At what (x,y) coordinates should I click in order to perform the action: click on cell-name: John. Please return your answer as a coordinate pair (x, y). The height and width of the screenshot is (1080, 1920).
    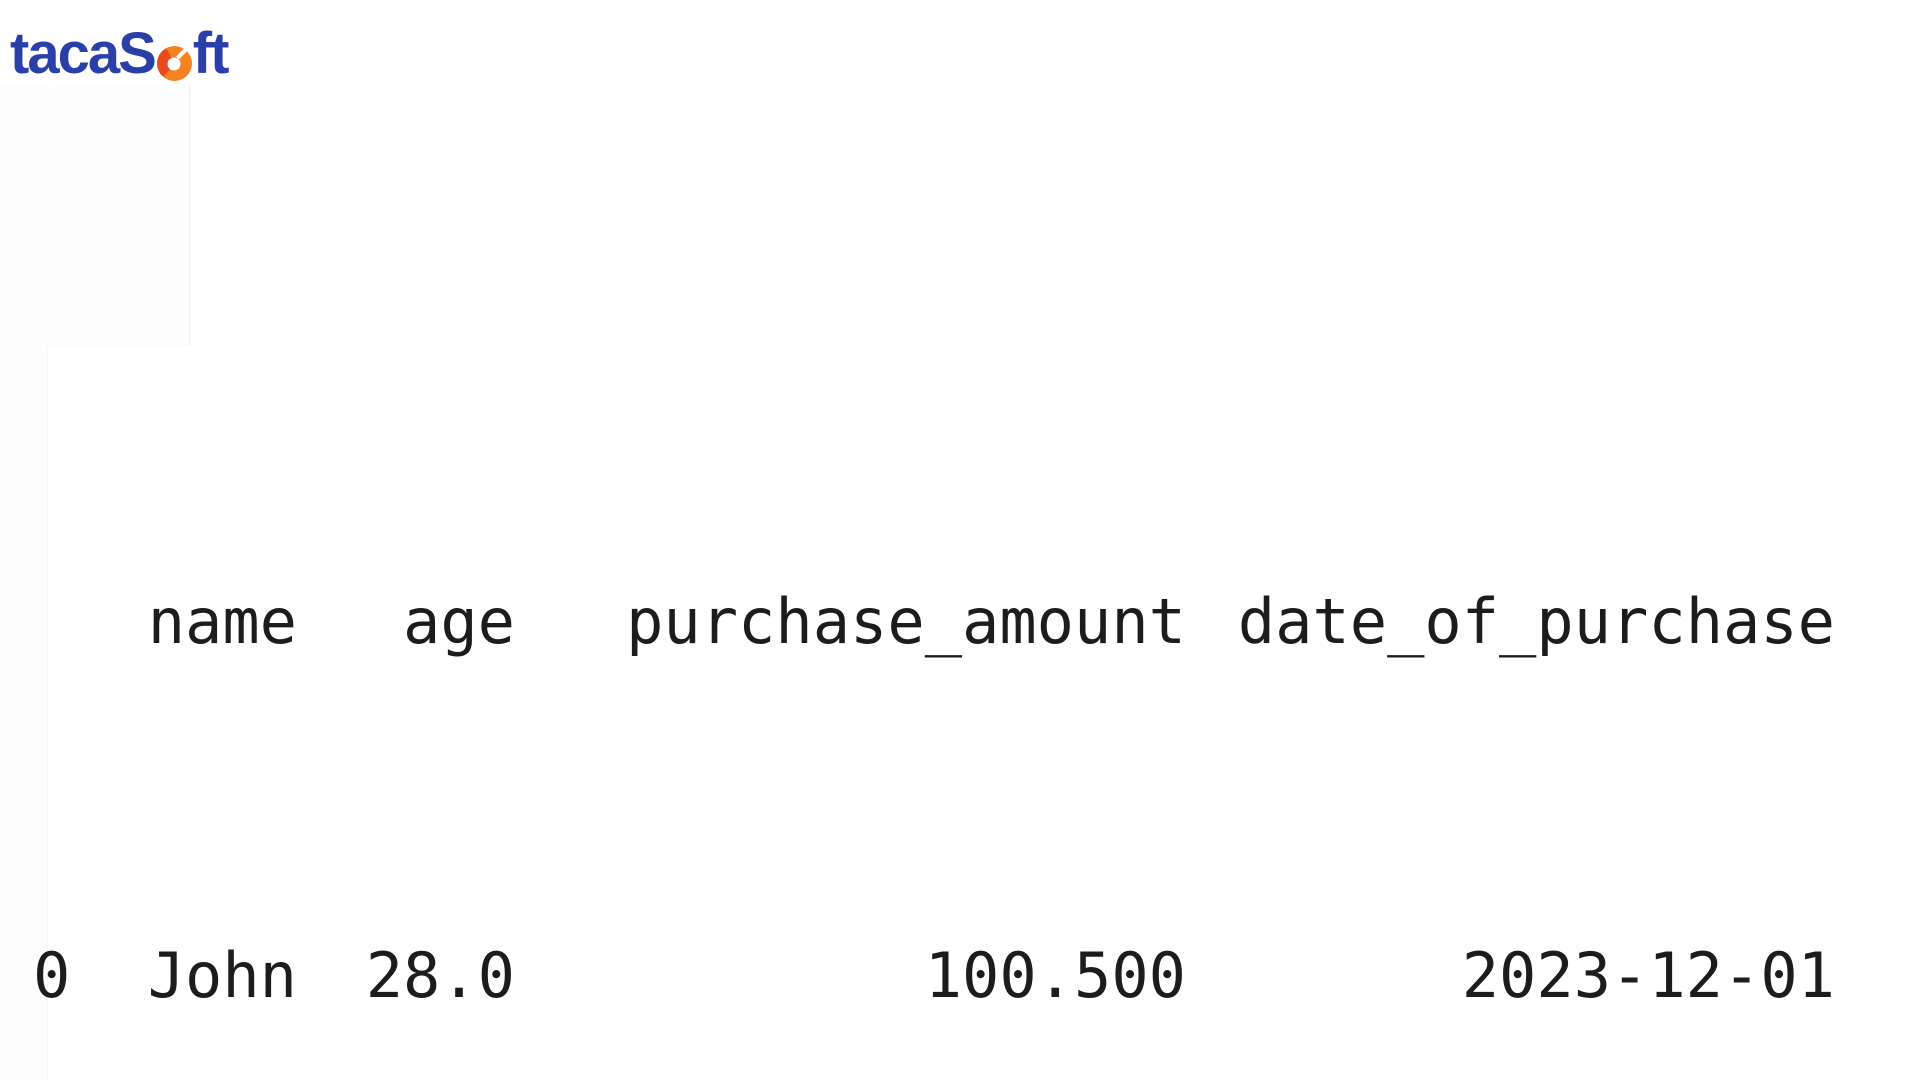
    Looking at the image, I should click on (222, 975).